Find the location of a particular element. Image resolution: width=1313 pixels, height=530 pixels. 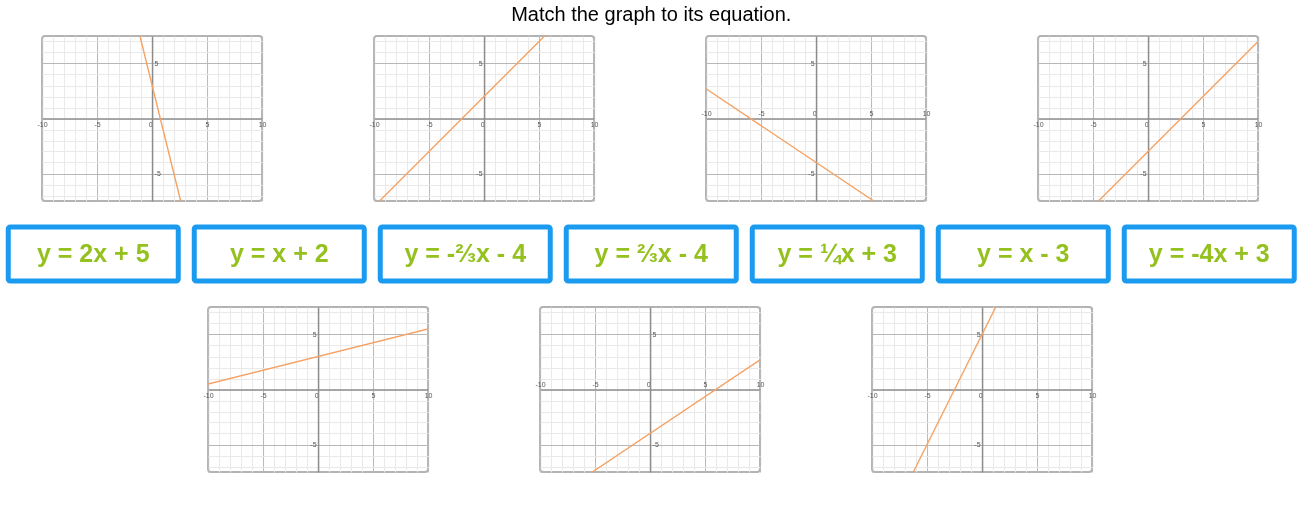

text: y = -⅔x - 4 is located at coordinates (465, 253).